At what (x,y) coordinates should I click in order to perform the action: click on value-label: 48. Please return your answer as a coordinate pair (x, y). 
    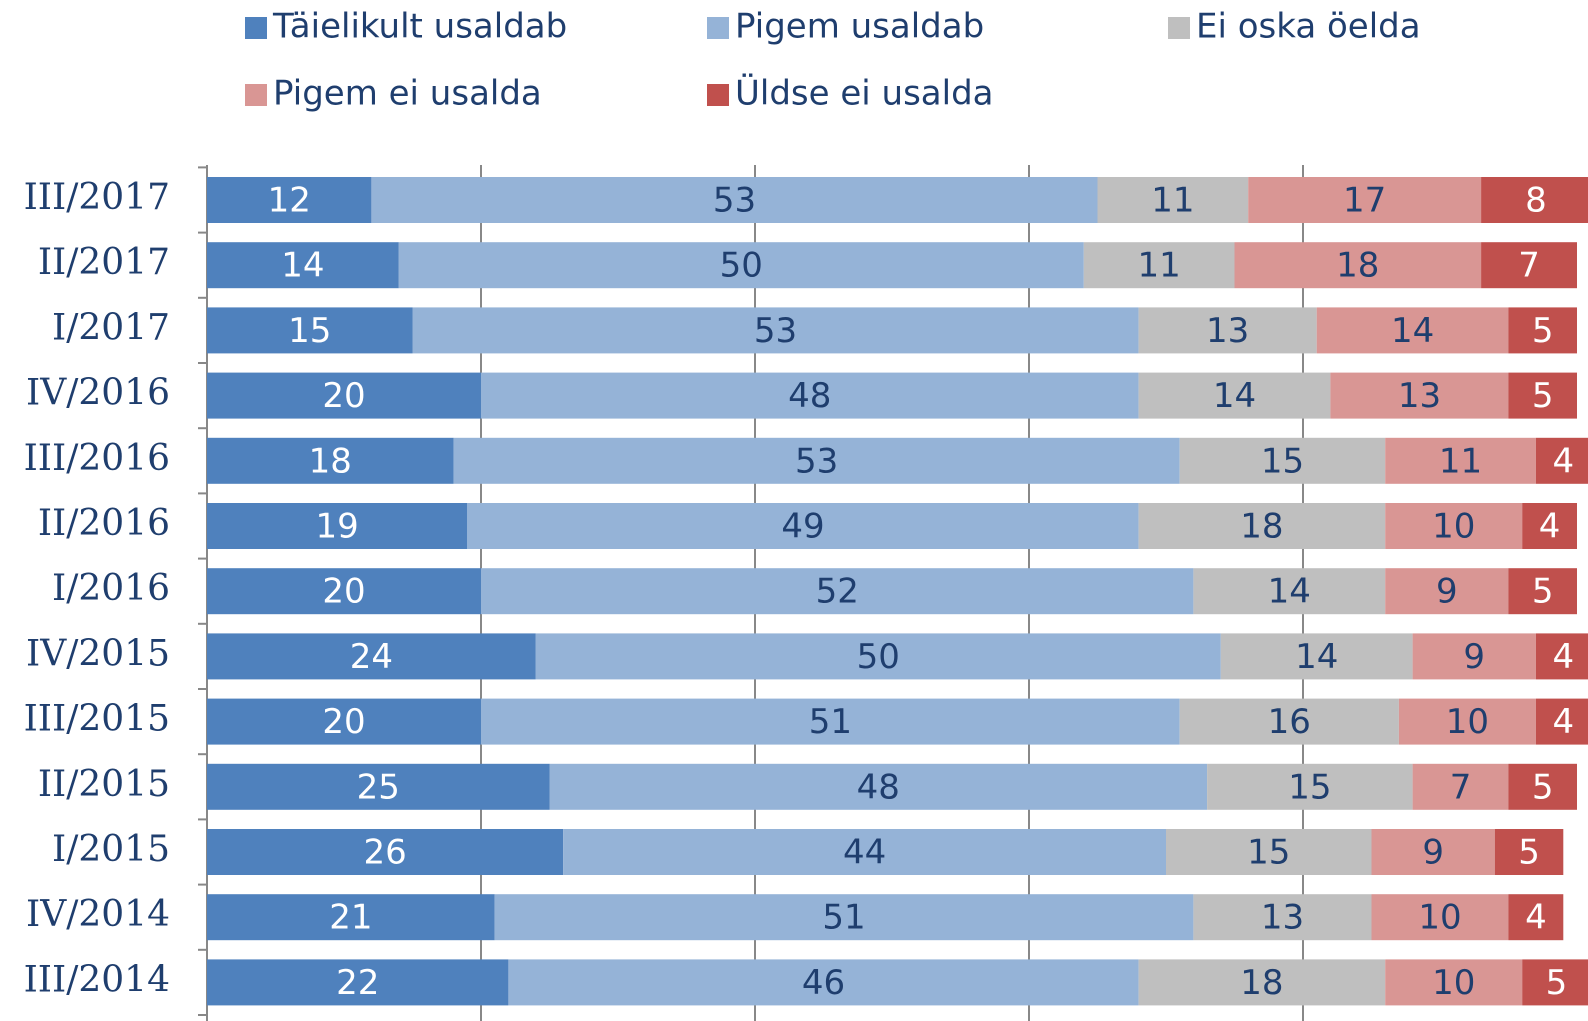
    Looking at the image, I should click on (809, 396).